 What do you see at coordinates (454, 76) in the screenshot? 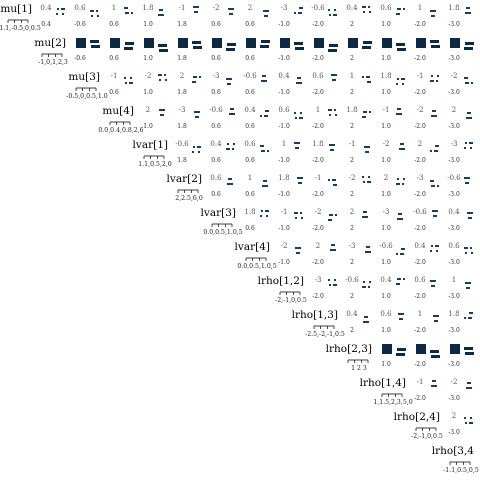
I see `panel-value-label: -2` at bounding box center [454, 76].